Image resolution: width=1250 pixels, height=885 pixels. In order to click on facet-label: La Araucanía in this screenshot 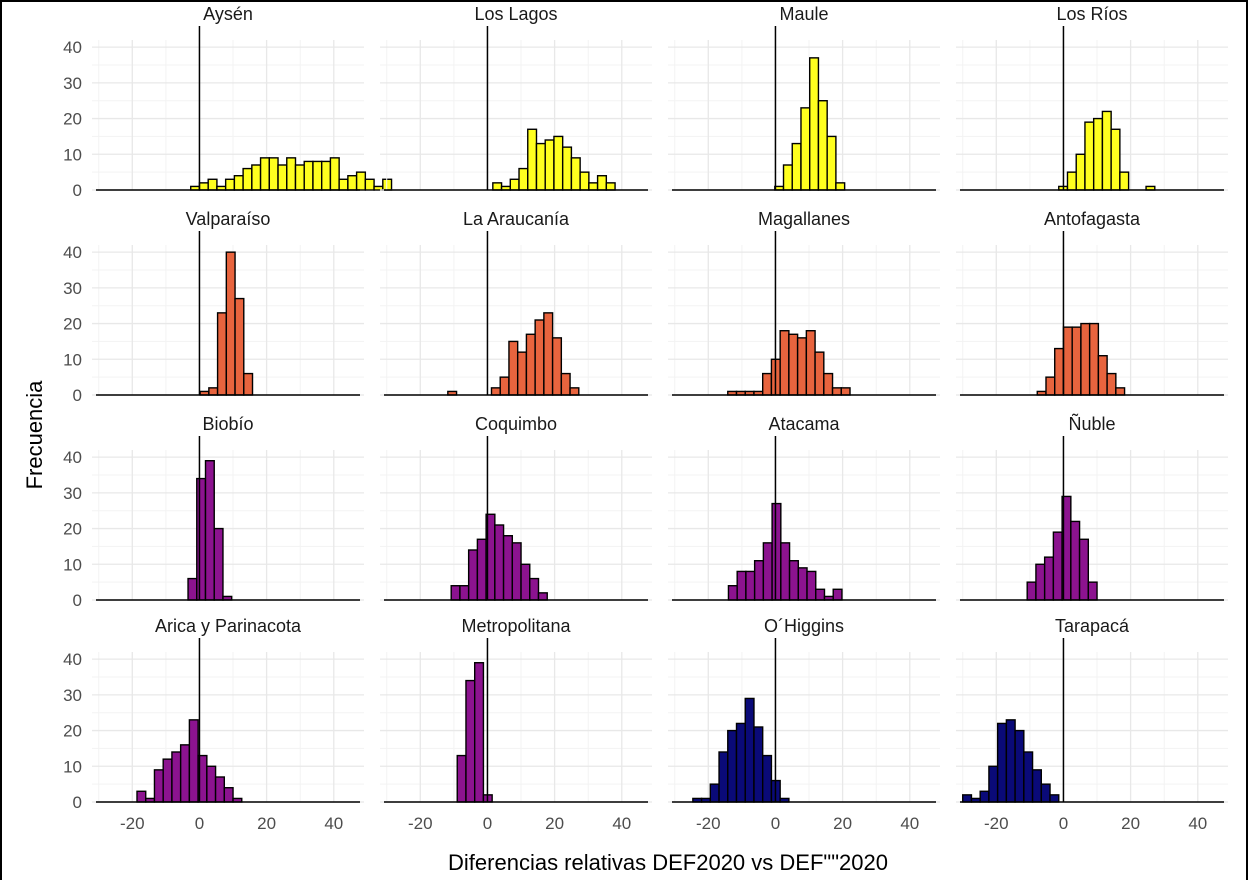, I will do `click(516, 219)`.